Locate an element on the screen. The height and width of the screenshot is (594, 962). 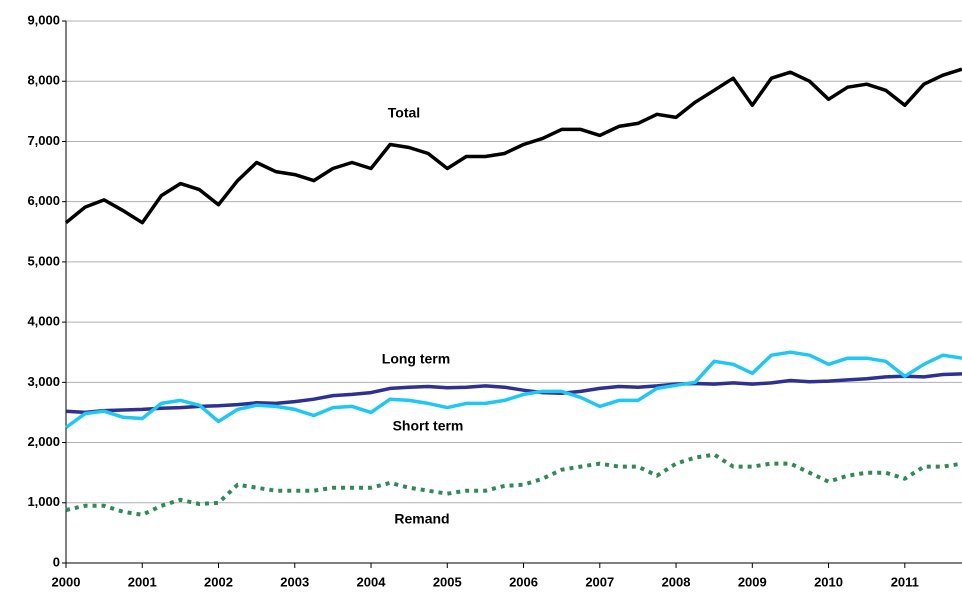
x-tick-label: 2000 is located at coordinates (66, 581).